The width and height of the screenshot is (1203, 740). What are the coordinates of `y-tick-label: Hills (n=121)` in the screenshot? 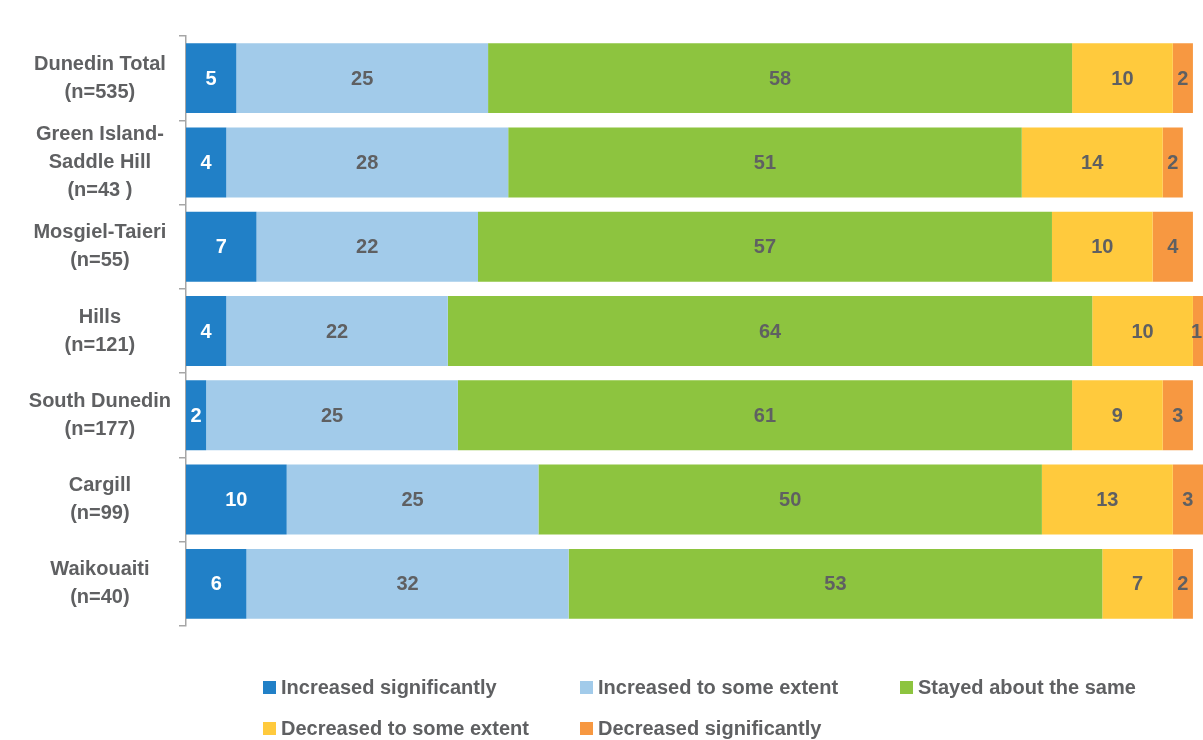 It's located at (100, 329).